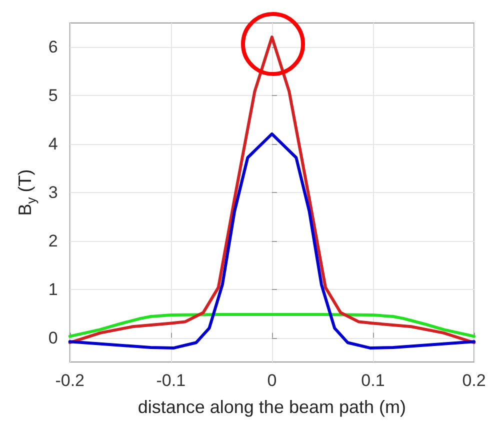 This screenshot has height=433, width=497. Describe the element at coordinates (53, 338) in the screenshot. I see `y-tick-label: 0` at that location.